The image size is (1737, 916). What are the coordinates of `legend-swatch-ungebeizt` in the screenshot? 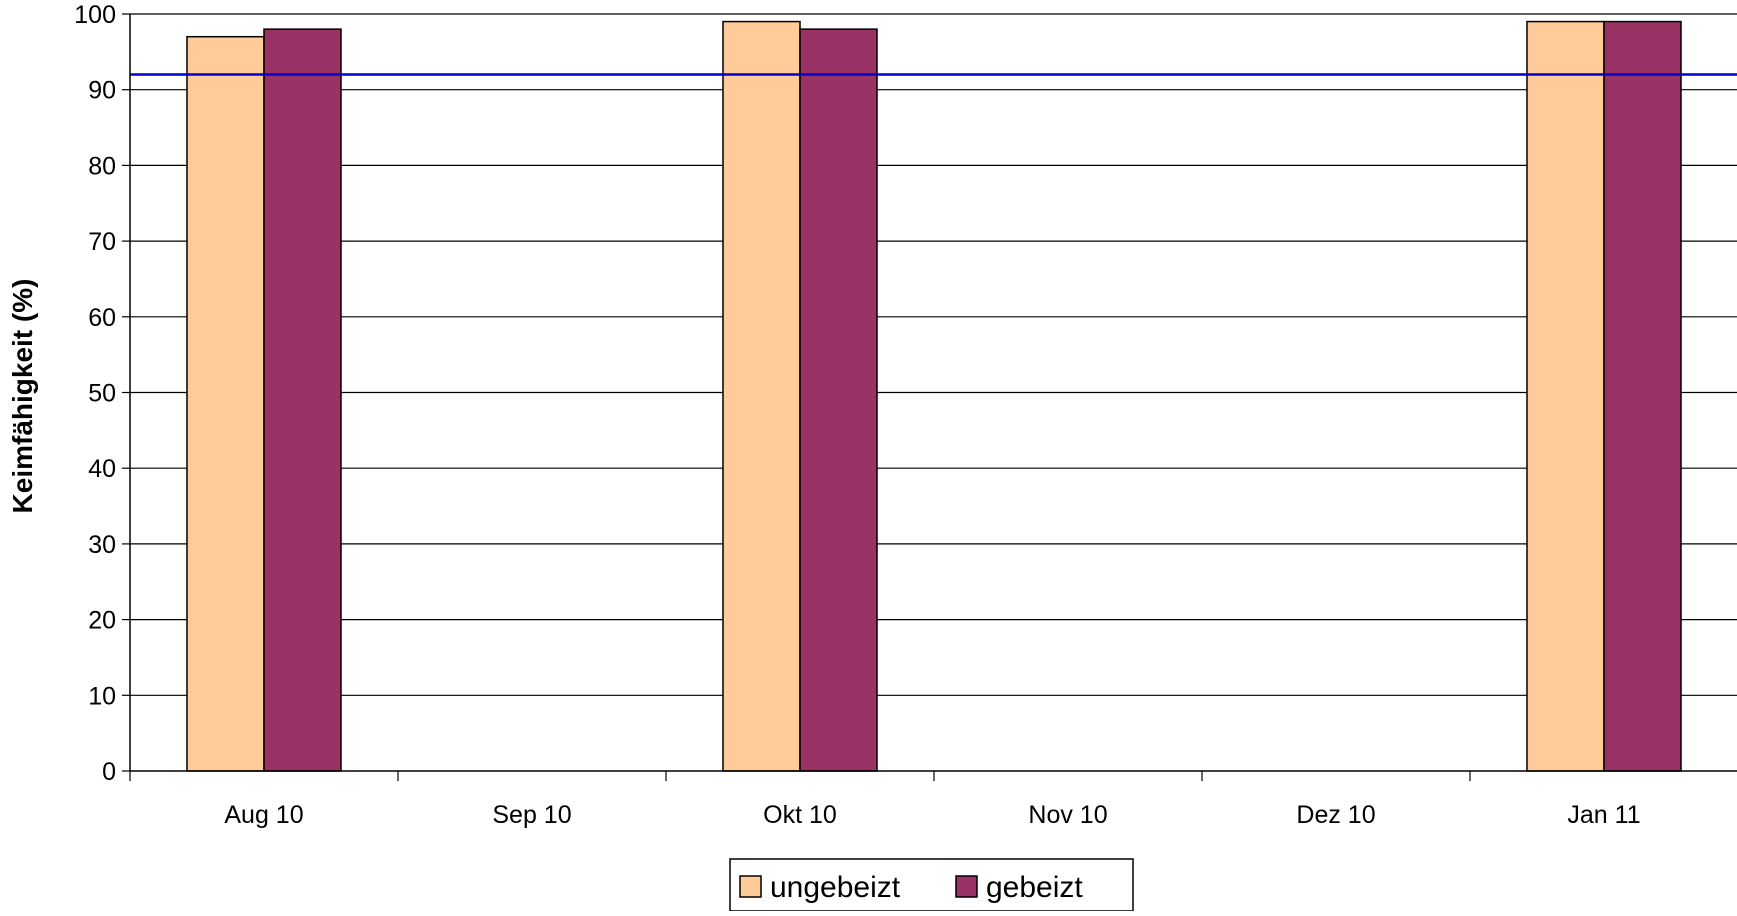 It's located at (750, 886).